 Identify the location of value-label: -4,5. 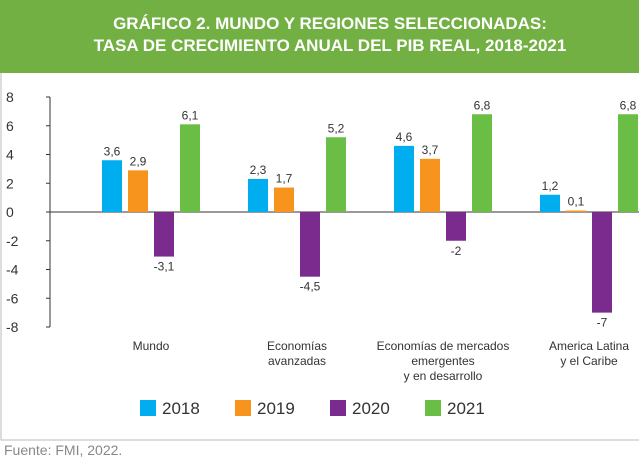
(310, 287).